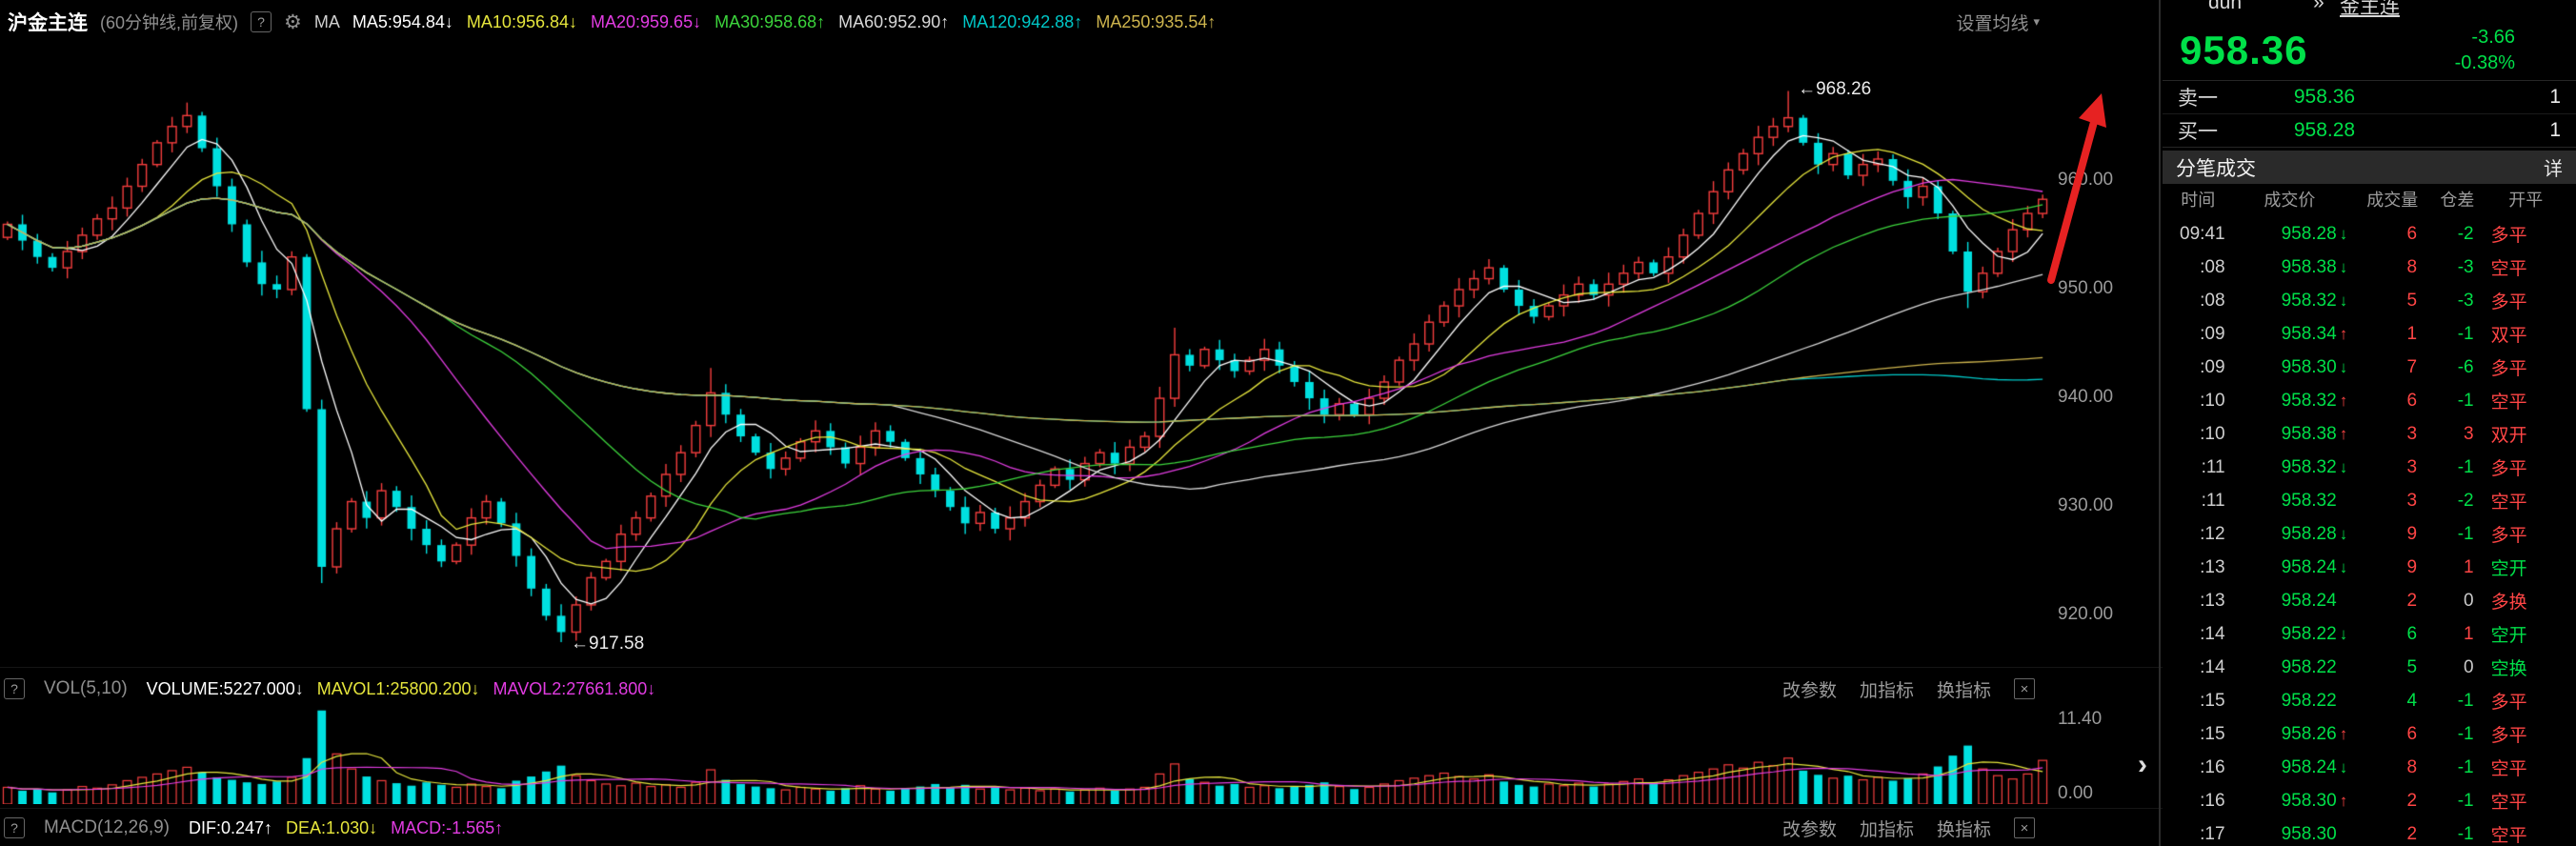  What do you see at coordinates (2309, 233) in the screenshot?
I see `tick-price: 958.28` at bounding box center [2309, 233].